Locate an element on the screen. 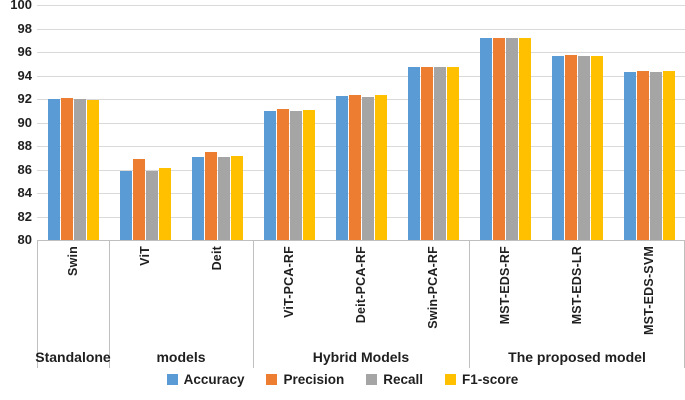 This screenshot has width=685, height=400. bar-precision-deit-pca-rf is located at coordinates (354, 167).